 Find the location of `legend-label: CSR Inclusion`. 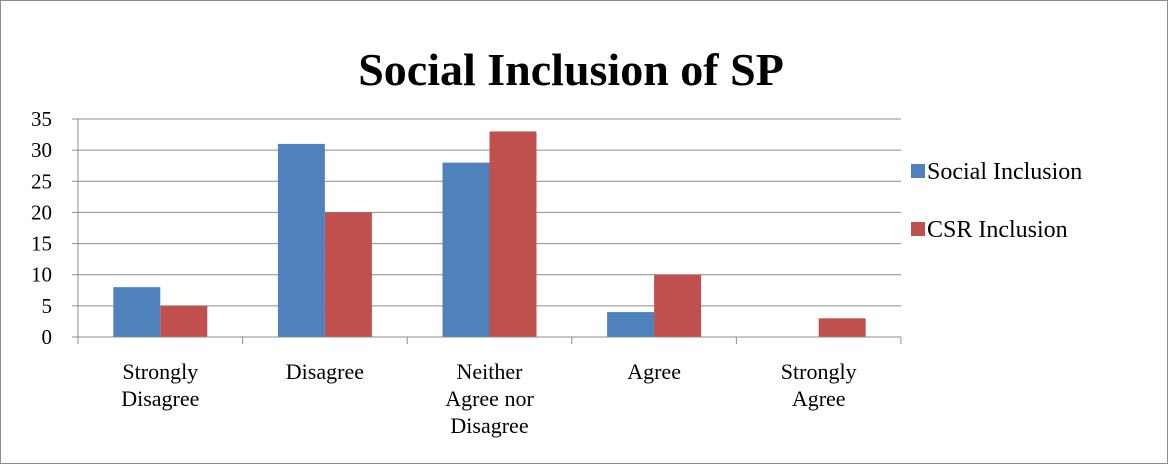

legend-label: CSR Inclusion is located at coordinates (997, 230).